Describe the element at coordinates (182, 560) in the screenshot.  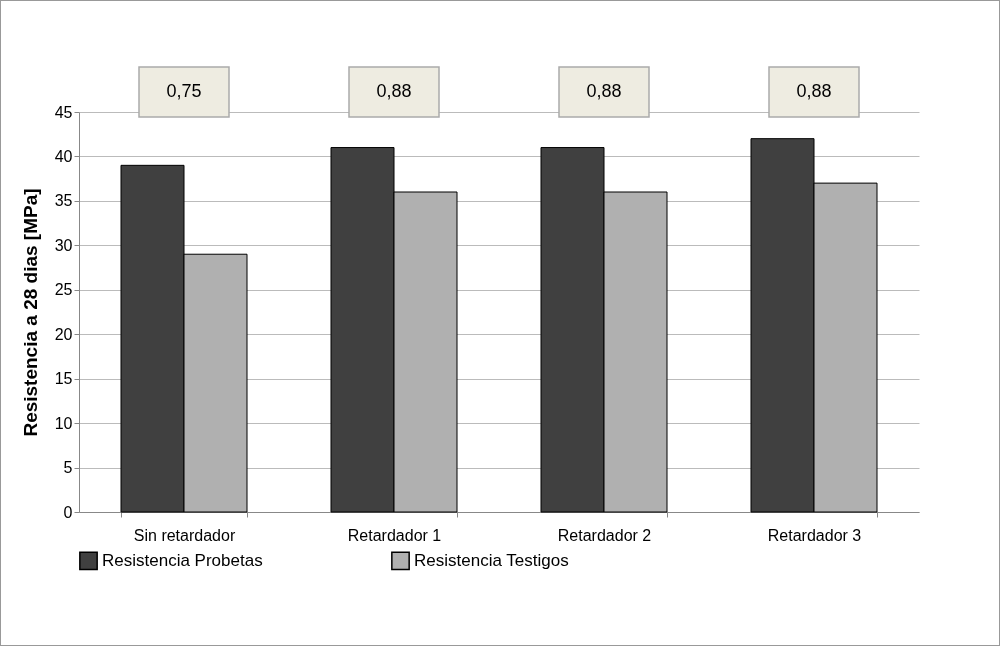
I see `legend-label: Resistencia Probetas` at that location.